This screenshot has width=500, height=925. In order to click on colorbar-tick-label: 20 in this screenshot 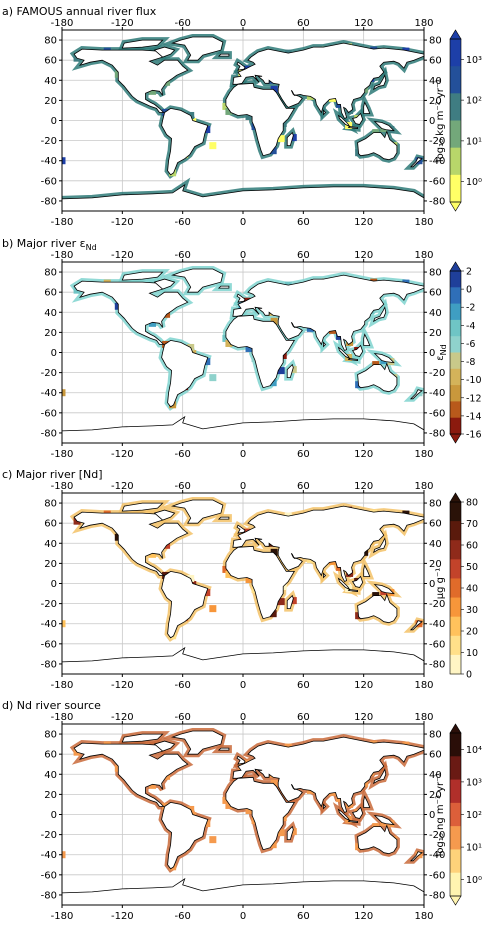, I will do `click(472, 632)`.